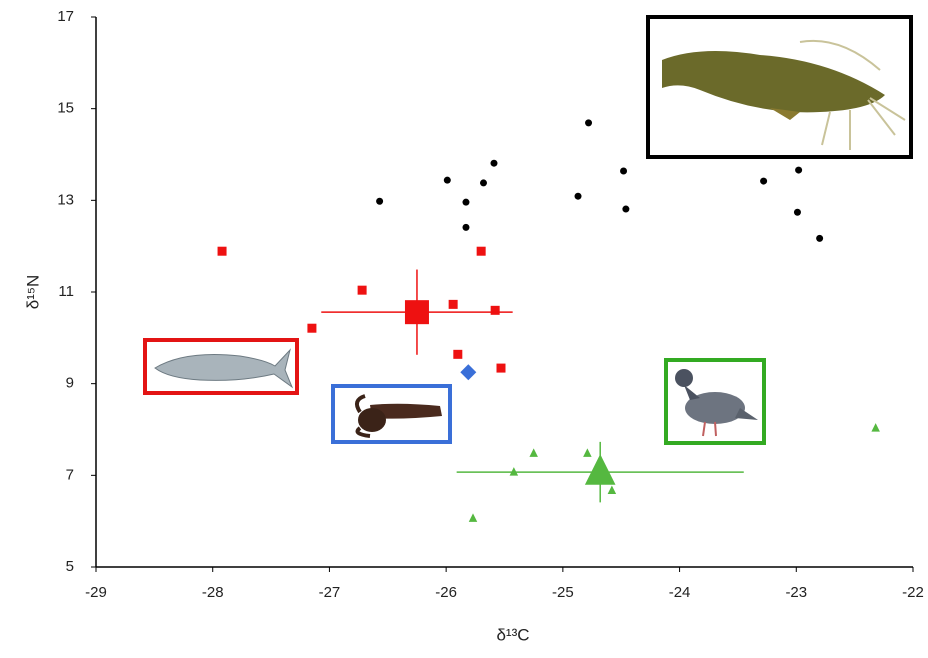 This screenshot has width=928, height=658. Describe the element at coordinates (512, 634) in the screenshot. I see `x-axis-label: δ¹³C` at that location.